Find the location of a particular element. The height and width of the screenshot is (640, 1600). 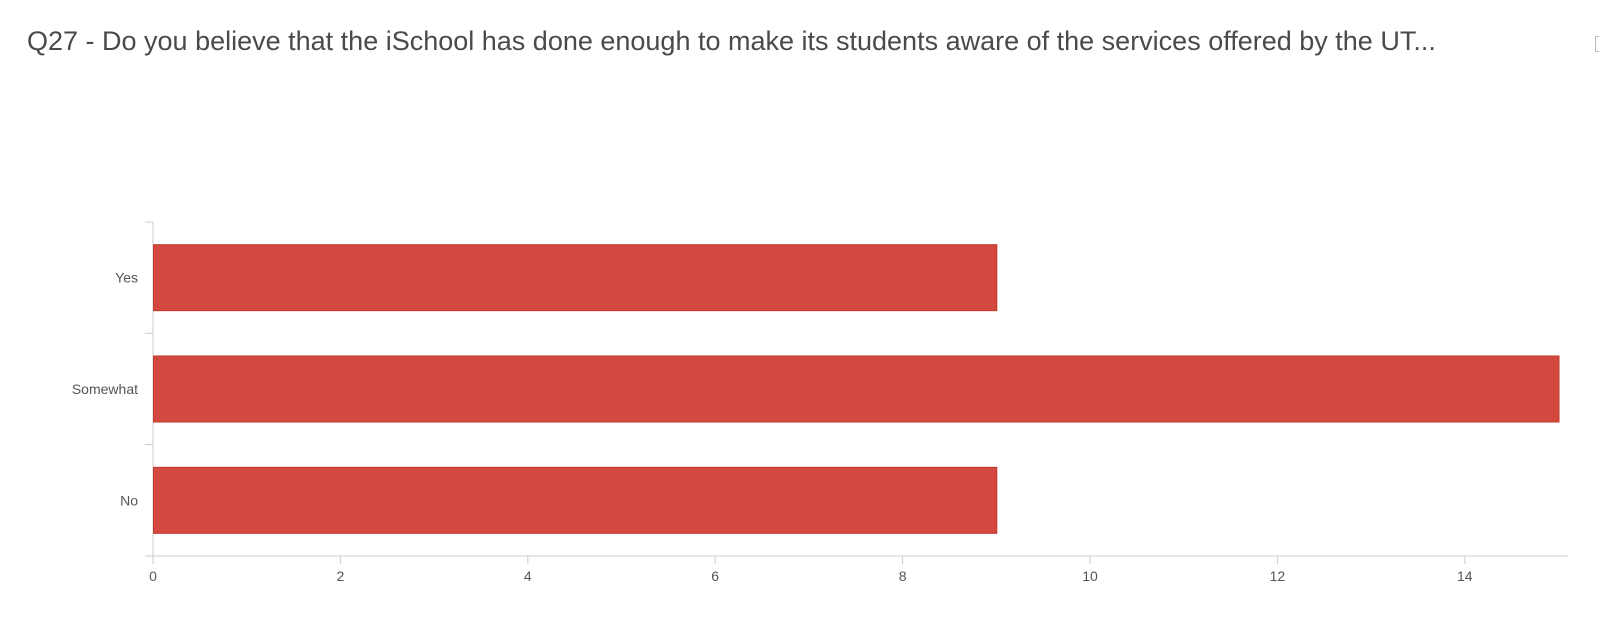

x-tick-label: 12 is located at coordinates (1278, 576).